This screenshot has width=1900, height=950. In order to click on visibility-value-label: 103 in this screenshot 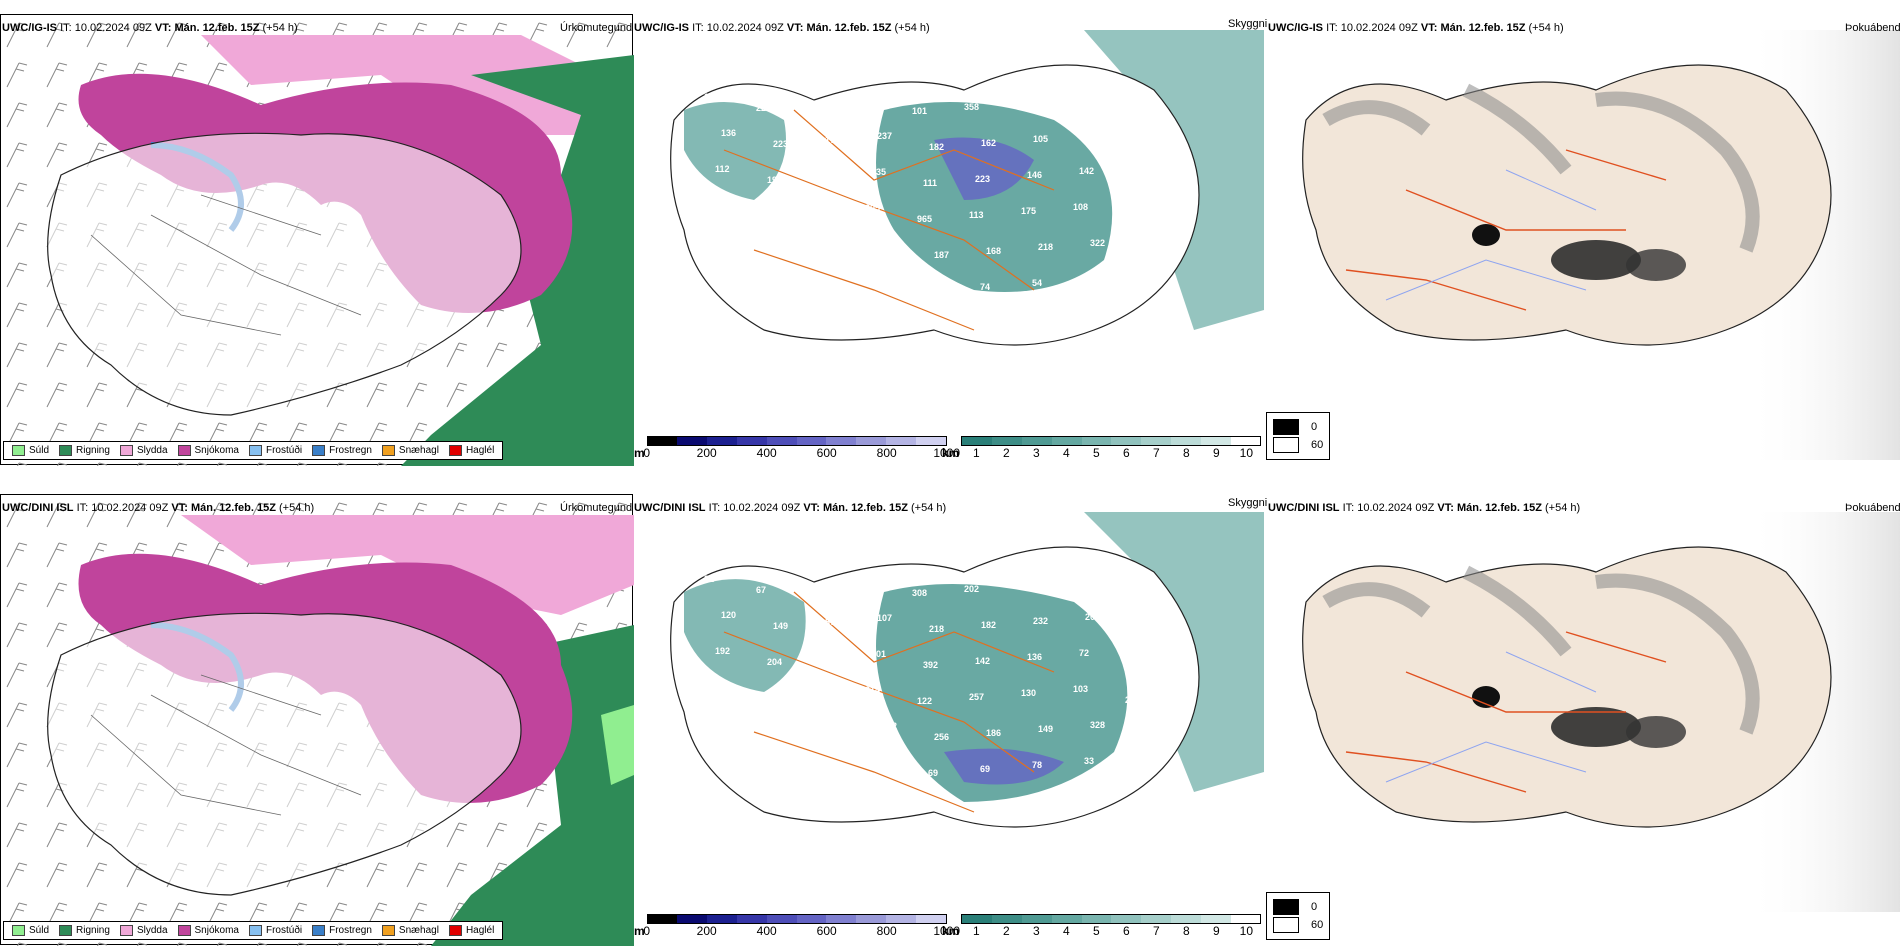, I will do `click(1080, 689)`.